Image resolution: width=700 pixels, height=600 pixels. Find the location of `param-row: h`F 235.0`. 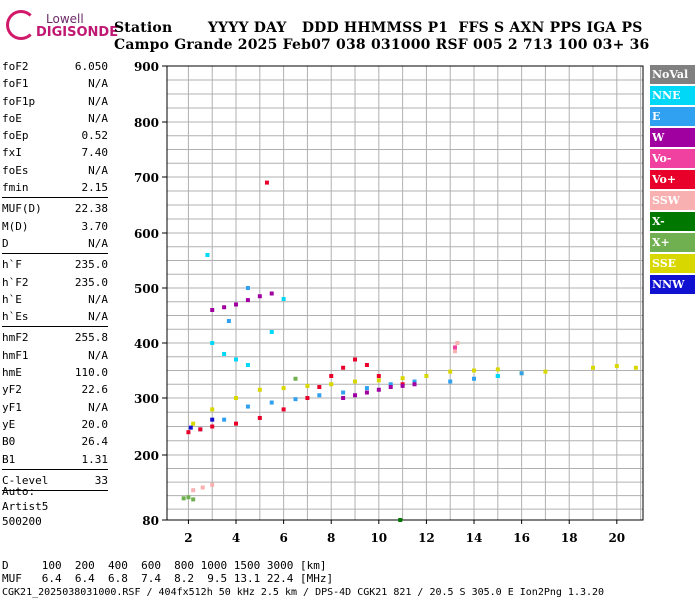

param-row: h`F 235.0 is located at coordinates (55, 264).